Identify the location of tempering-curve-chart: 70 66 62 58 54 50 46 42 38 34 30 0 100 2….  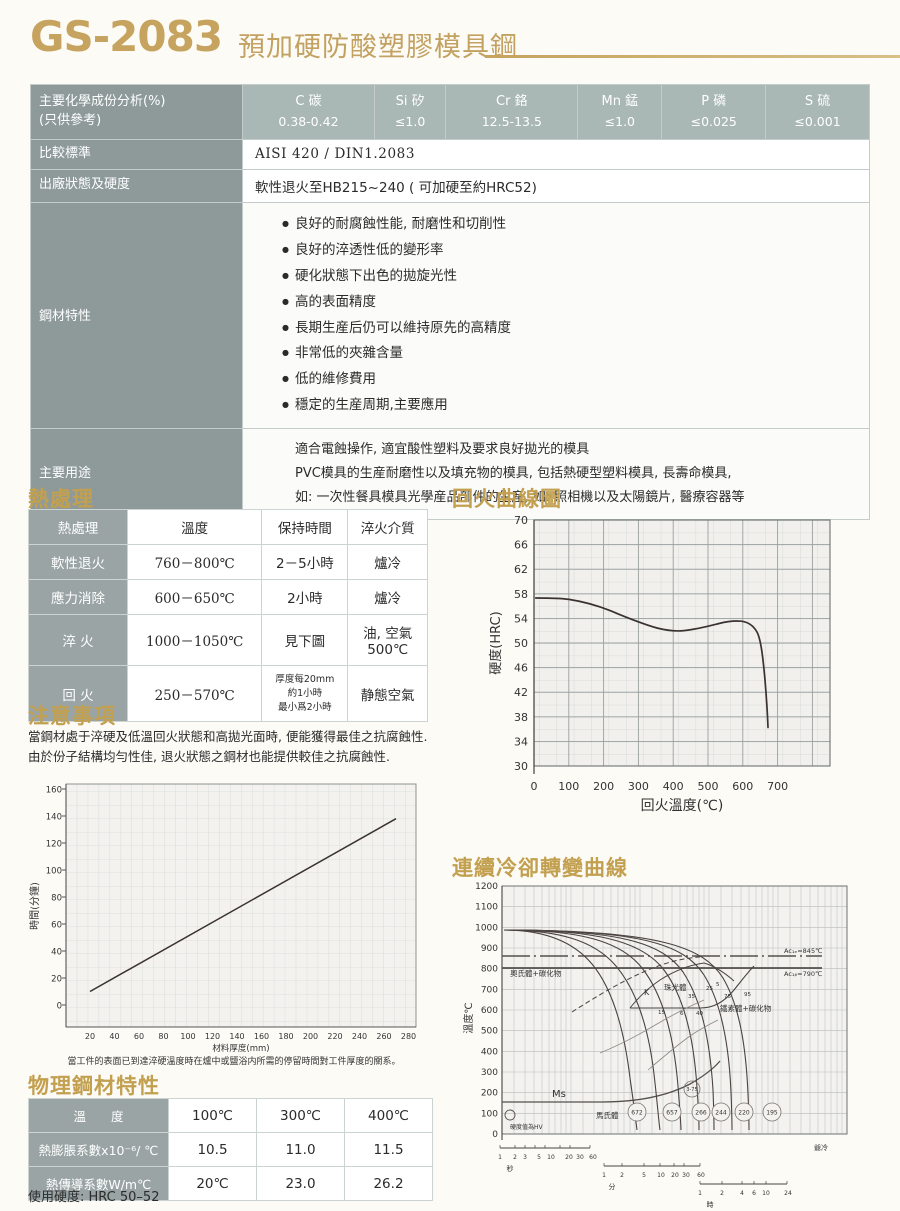
(672, 678).